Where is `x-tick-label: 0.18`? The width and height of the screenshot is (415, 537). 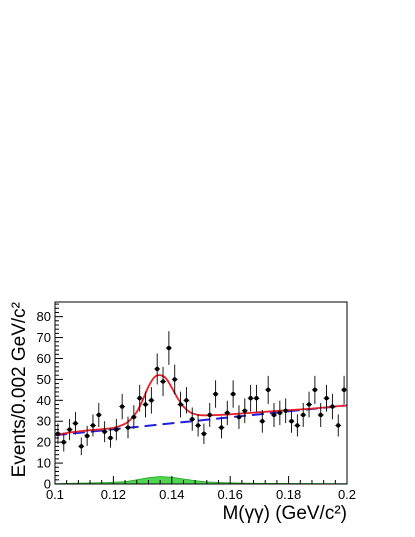
x-tick-label: 0.18 is located at coordinates (288, 494).